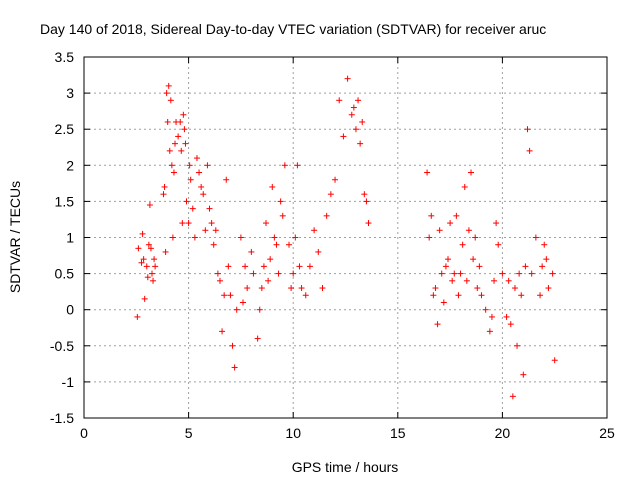 The height and width of the screenshot is (480, 640). What do you see at coordinates (607, 433) in the screenshot?
I see `x-tick-label: 25` at bounding box center [607, 433].